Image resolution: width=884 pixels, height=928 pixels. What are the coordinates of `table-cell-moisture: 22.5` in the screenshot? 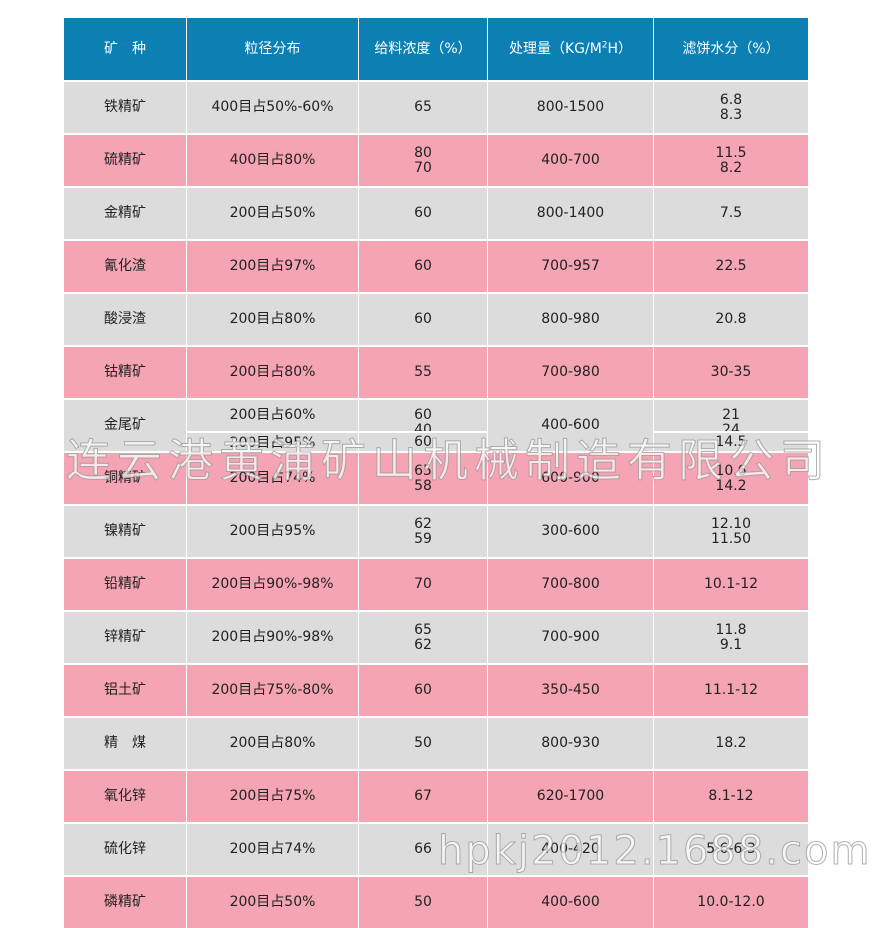 It's located at (731, 266).